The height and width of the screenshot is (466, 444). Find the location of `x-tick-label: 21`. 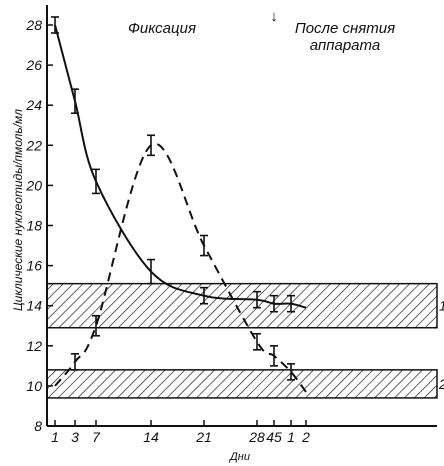

x-tick-label: 21 is located at coordinates (203, 437).